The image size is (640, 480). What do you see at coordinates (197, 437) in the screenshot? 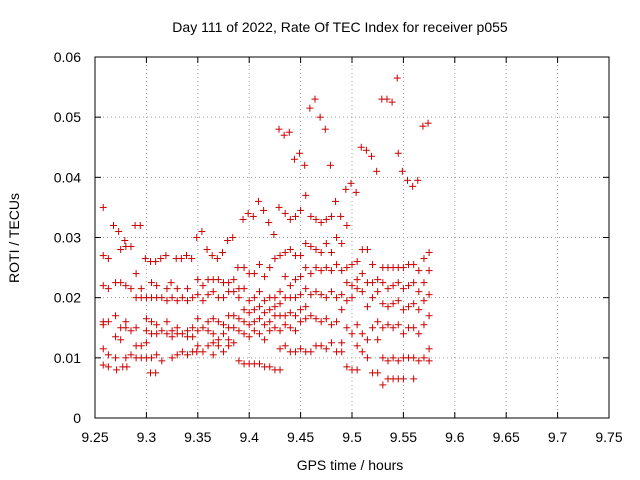
I see `x-tick-label: 9.35` at bounding box center [197, 437].